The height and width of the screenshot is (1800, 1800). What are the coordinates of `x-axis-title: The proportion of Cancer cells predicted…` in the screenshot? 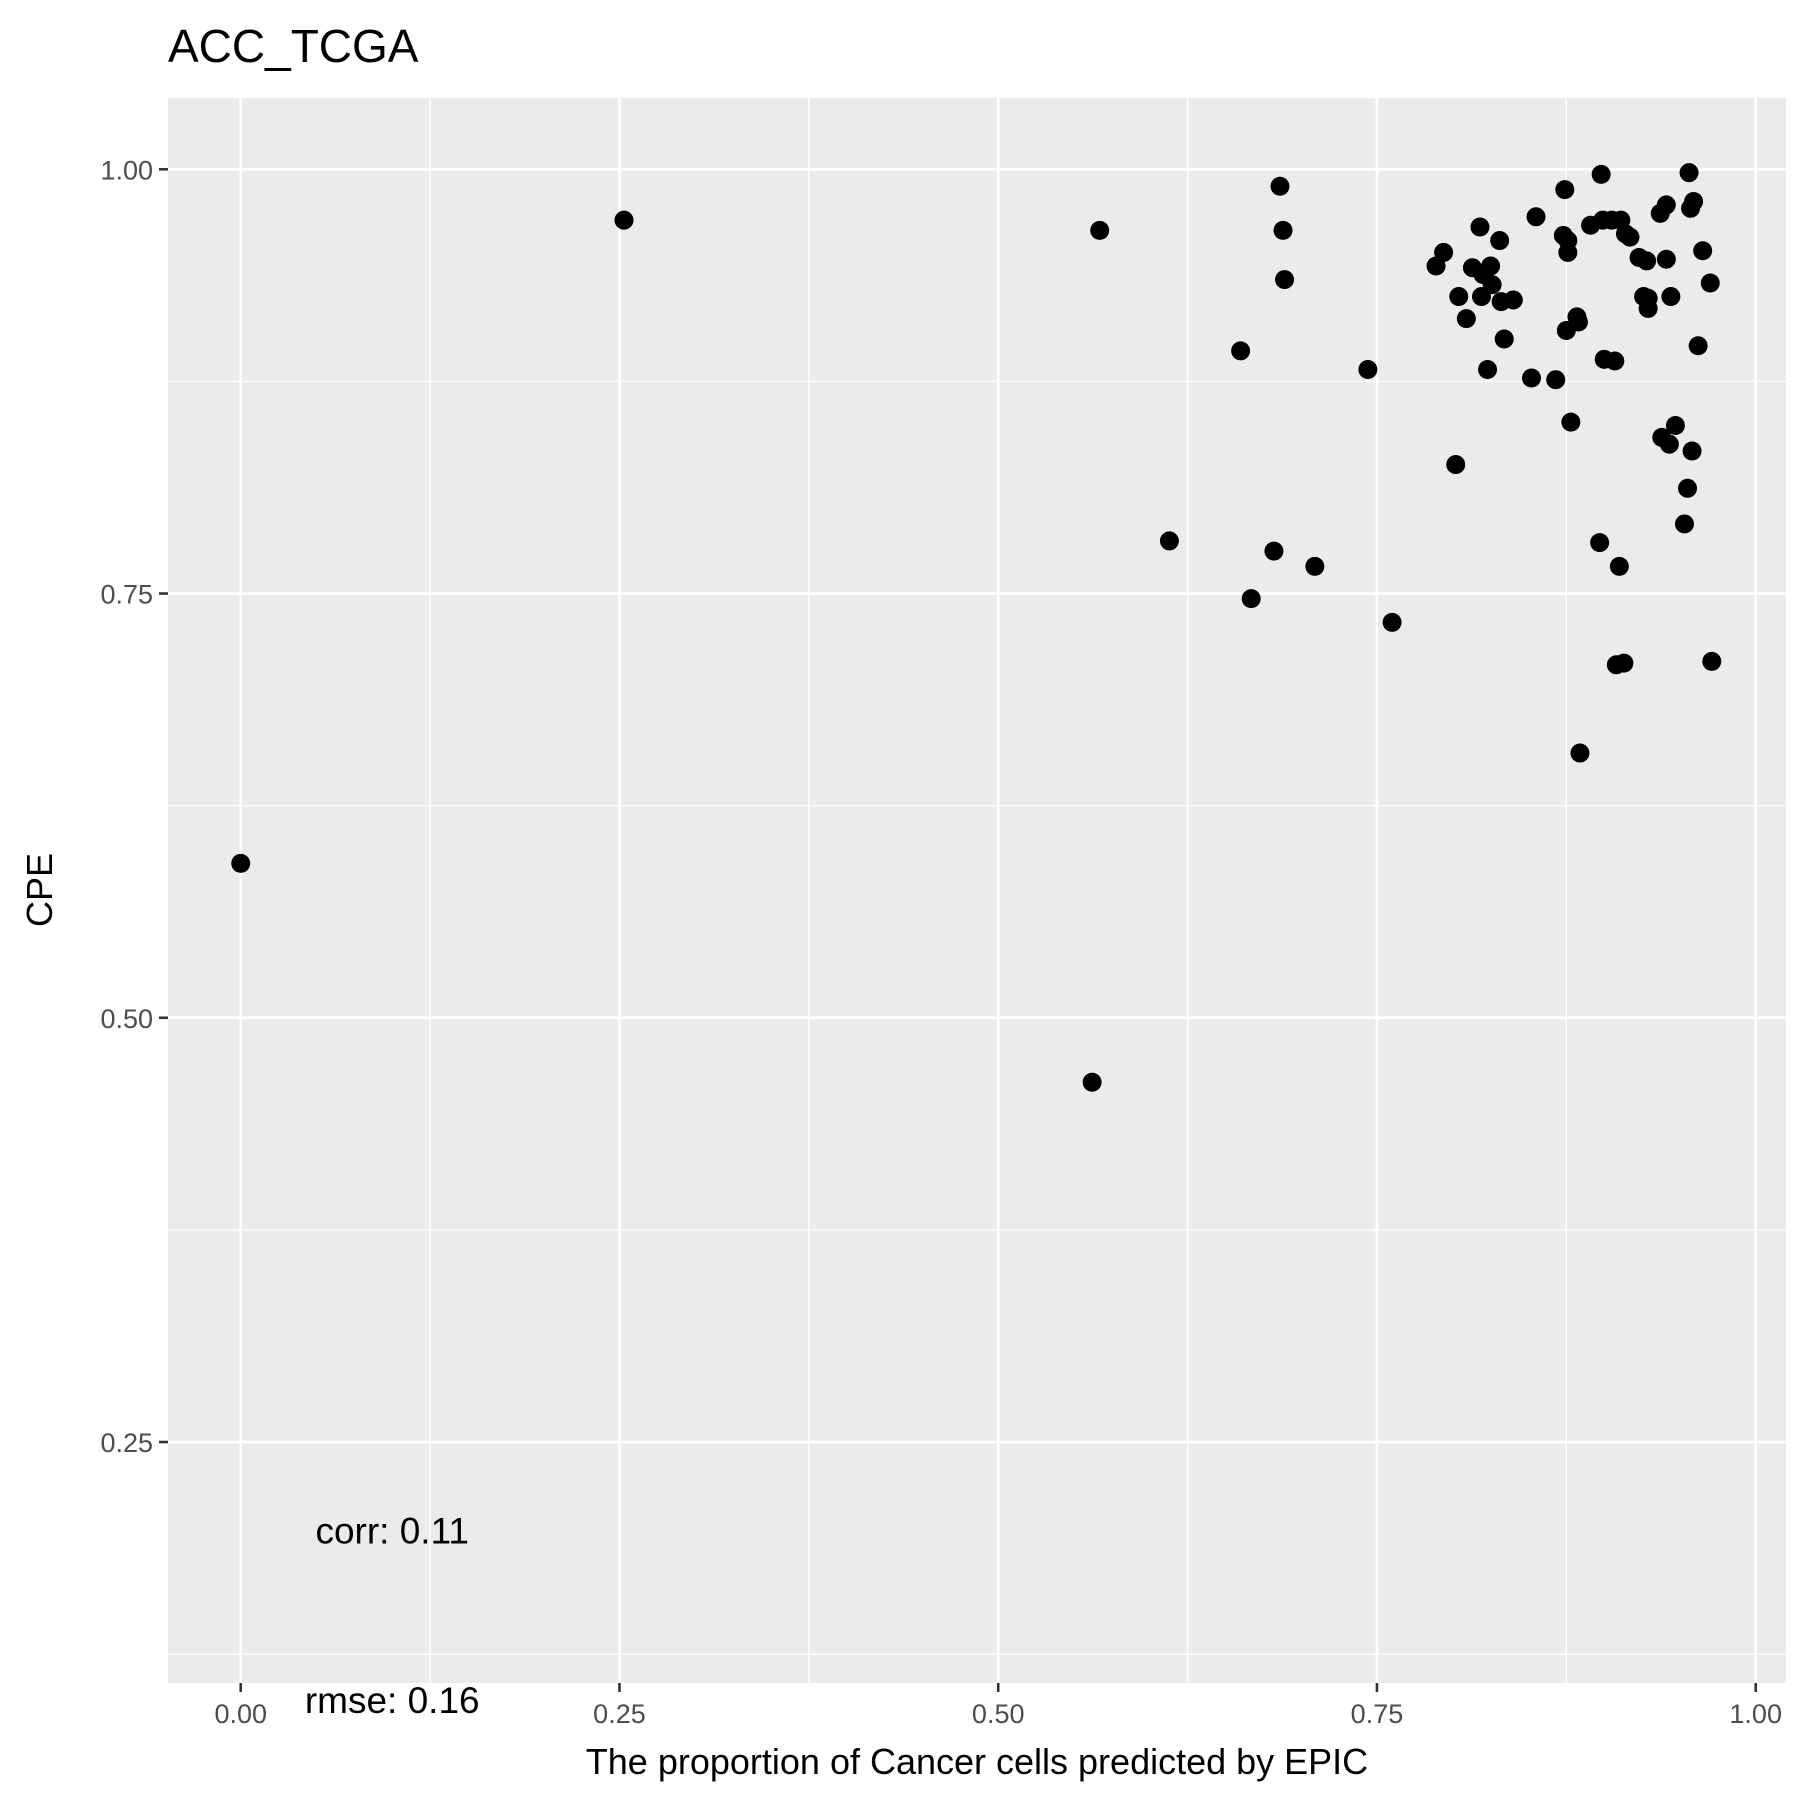 It's located at (977, 1761).